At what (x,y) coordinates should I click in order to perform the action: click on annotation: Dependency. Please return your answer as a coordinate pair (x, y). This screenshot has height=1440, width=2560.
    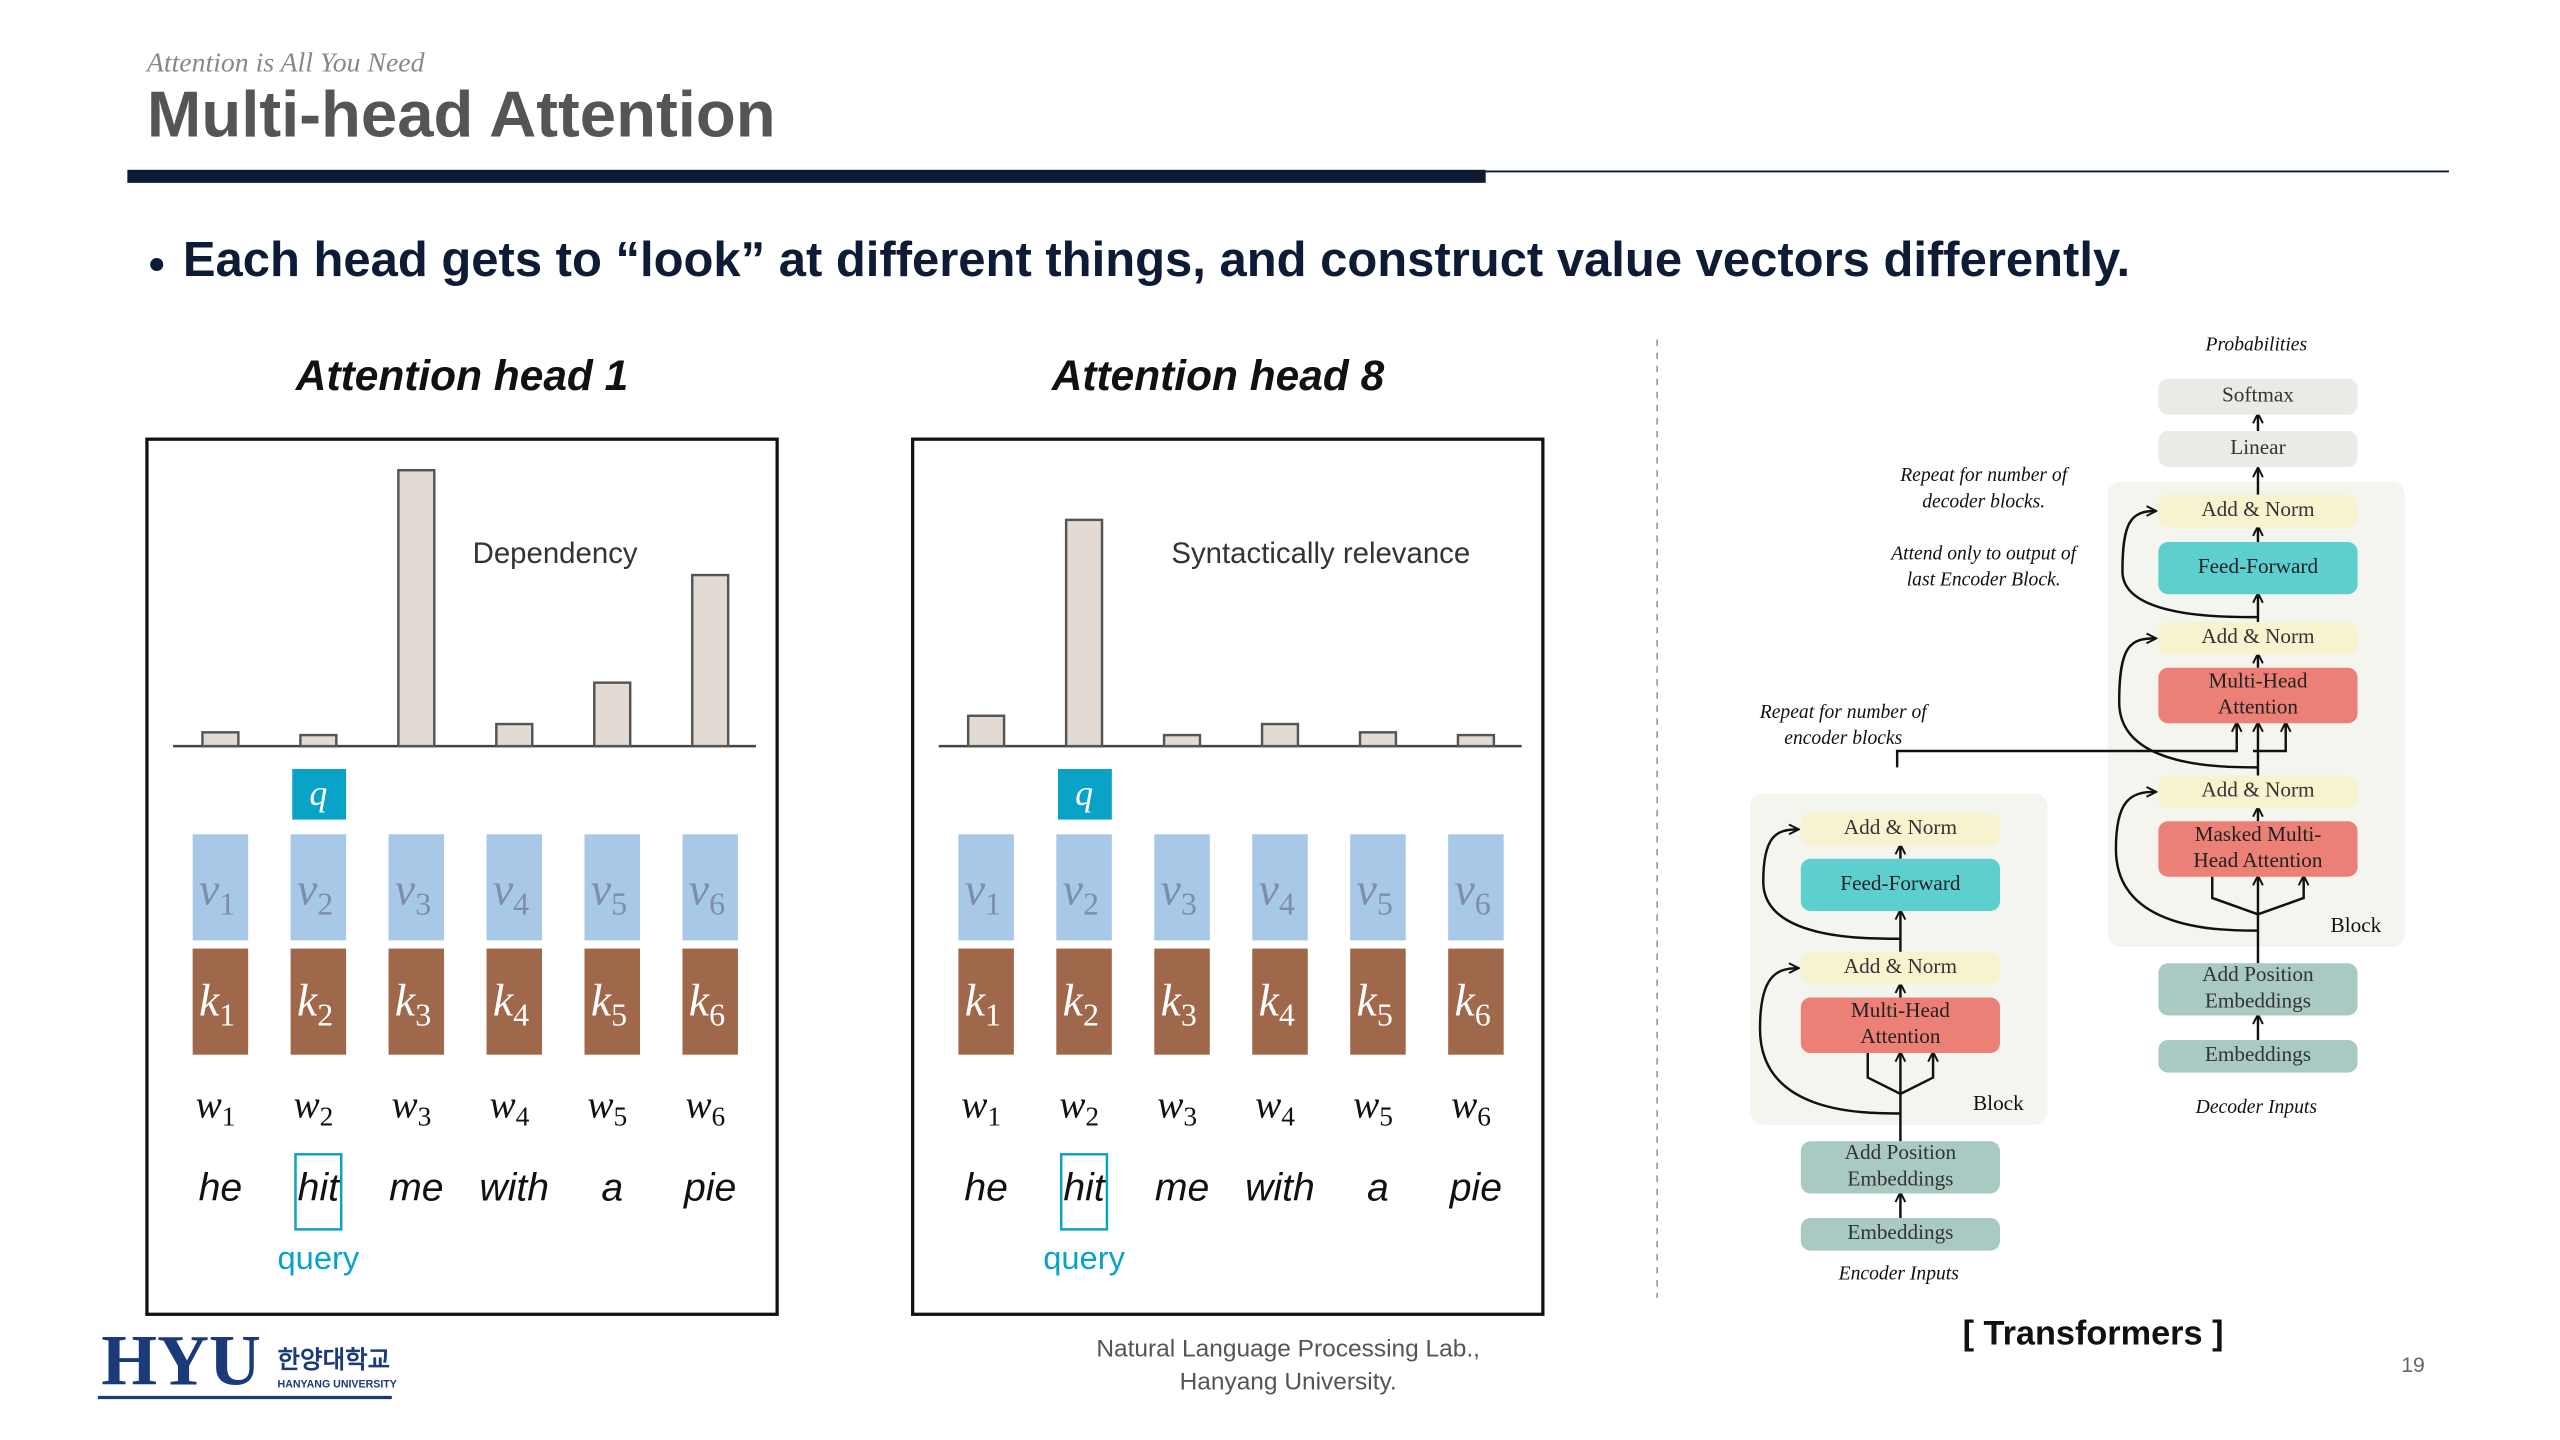
    Looking at the image, I should click on (555, 553).